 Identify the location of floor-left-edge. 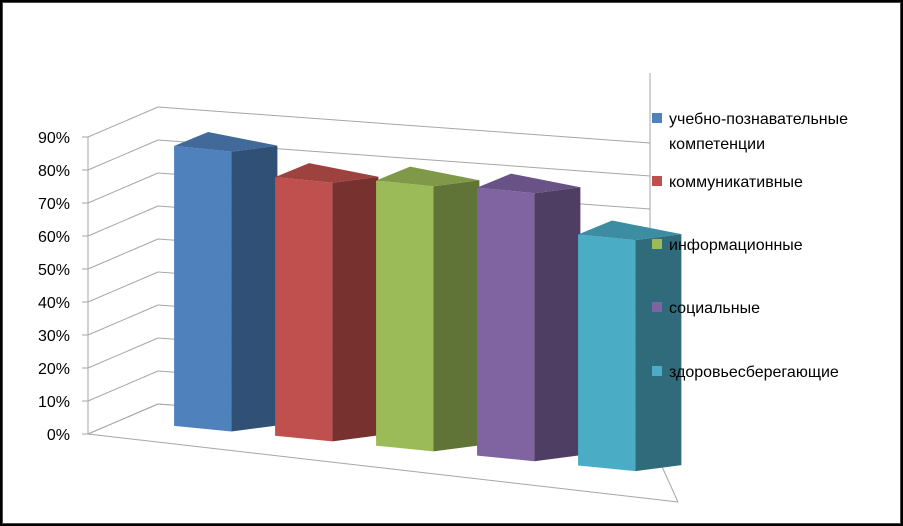
(123, 419).